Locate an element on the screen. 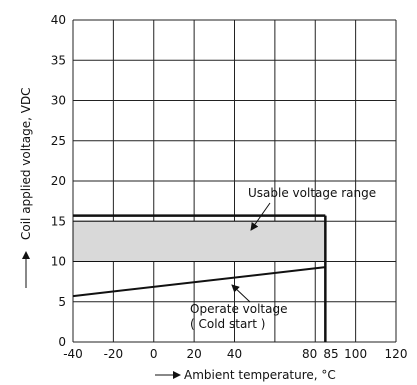 This screenshot has height=385, width=417. x-tick-label: 20 is located at coordinates (193, 354).